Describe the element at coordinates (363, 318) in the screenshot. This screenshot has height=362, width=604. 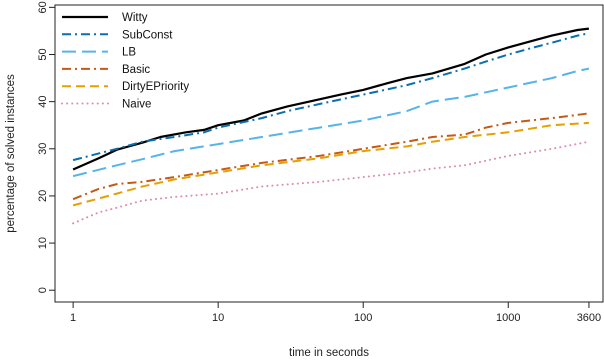
I see `x-tick-label: 100` at that location.